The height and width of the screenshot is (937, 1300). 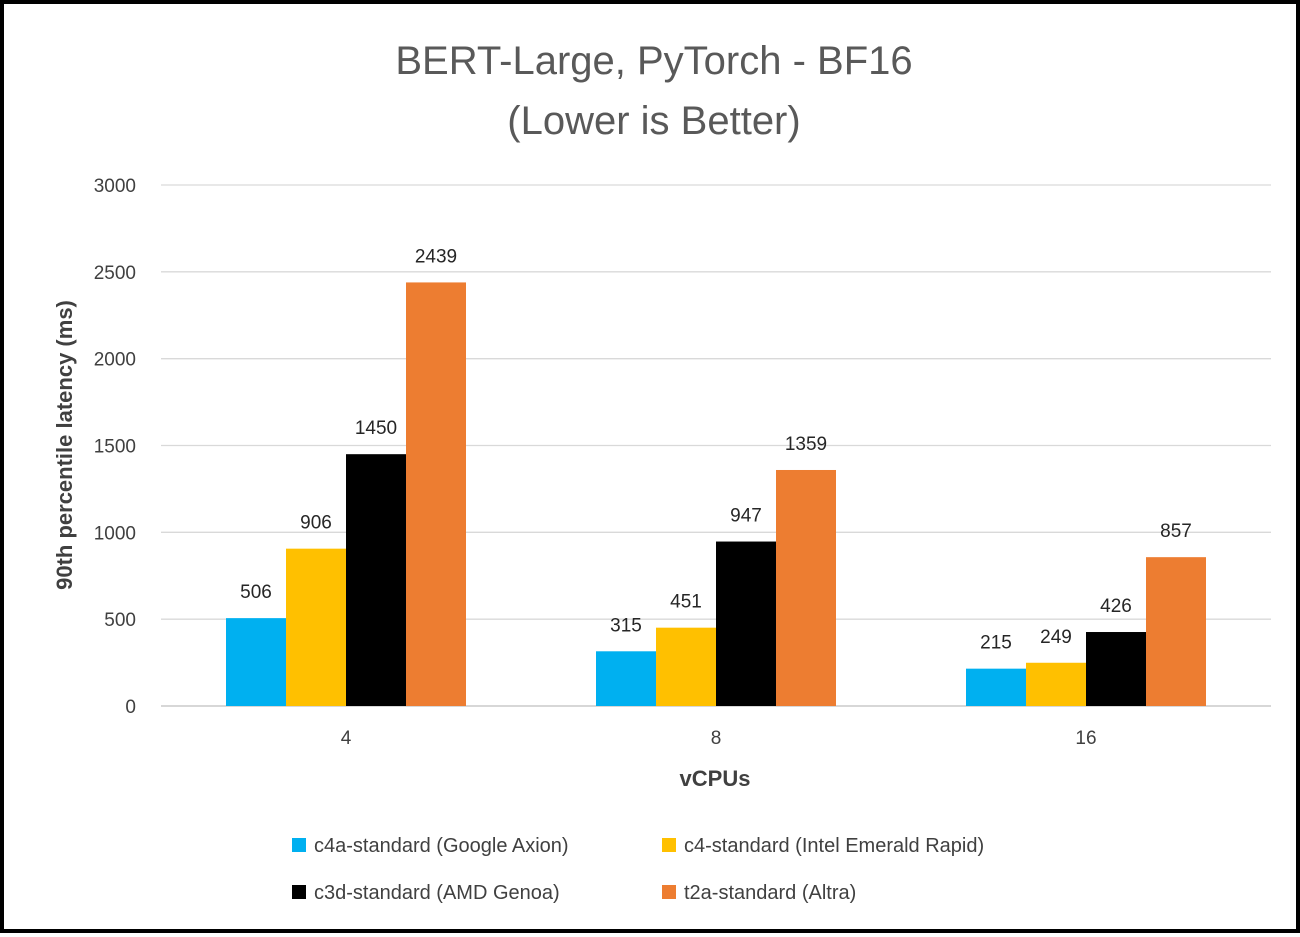 I want to click on y-tick-label: 1500, so click(x=115, y=447).